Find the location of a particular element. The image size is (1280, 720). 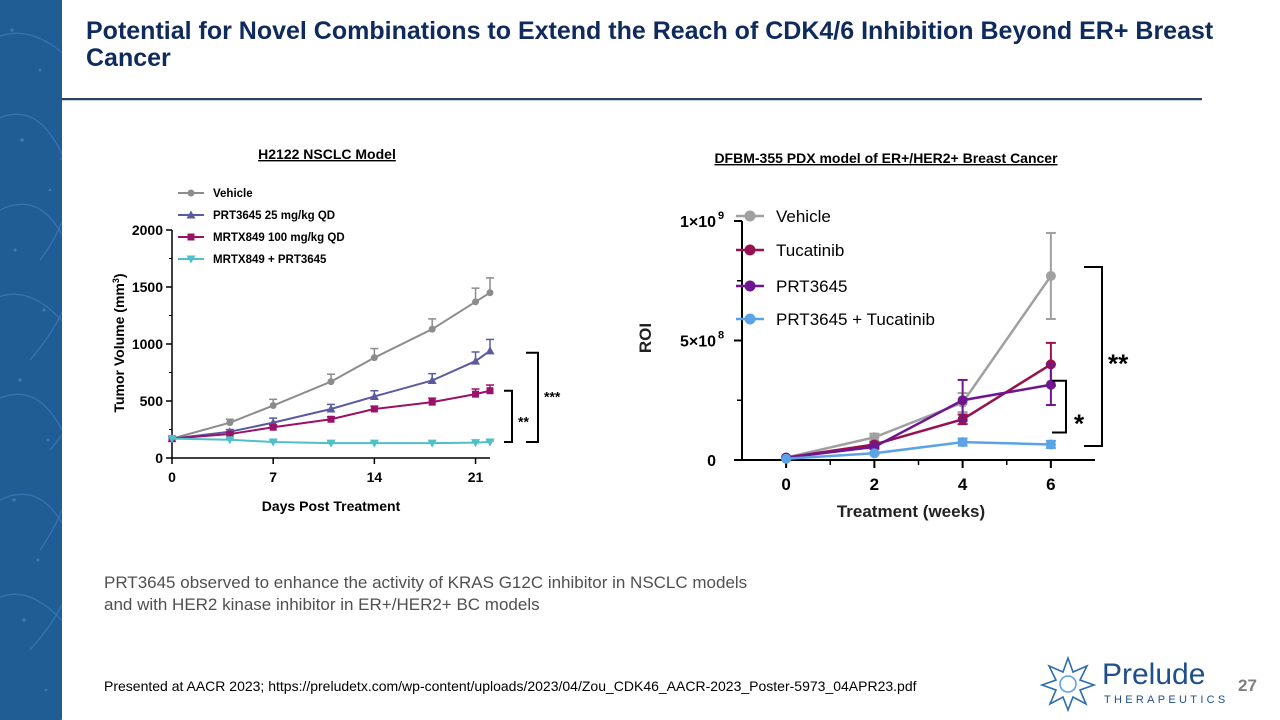

logo-star-icon is located at coordinates (1068, 684).